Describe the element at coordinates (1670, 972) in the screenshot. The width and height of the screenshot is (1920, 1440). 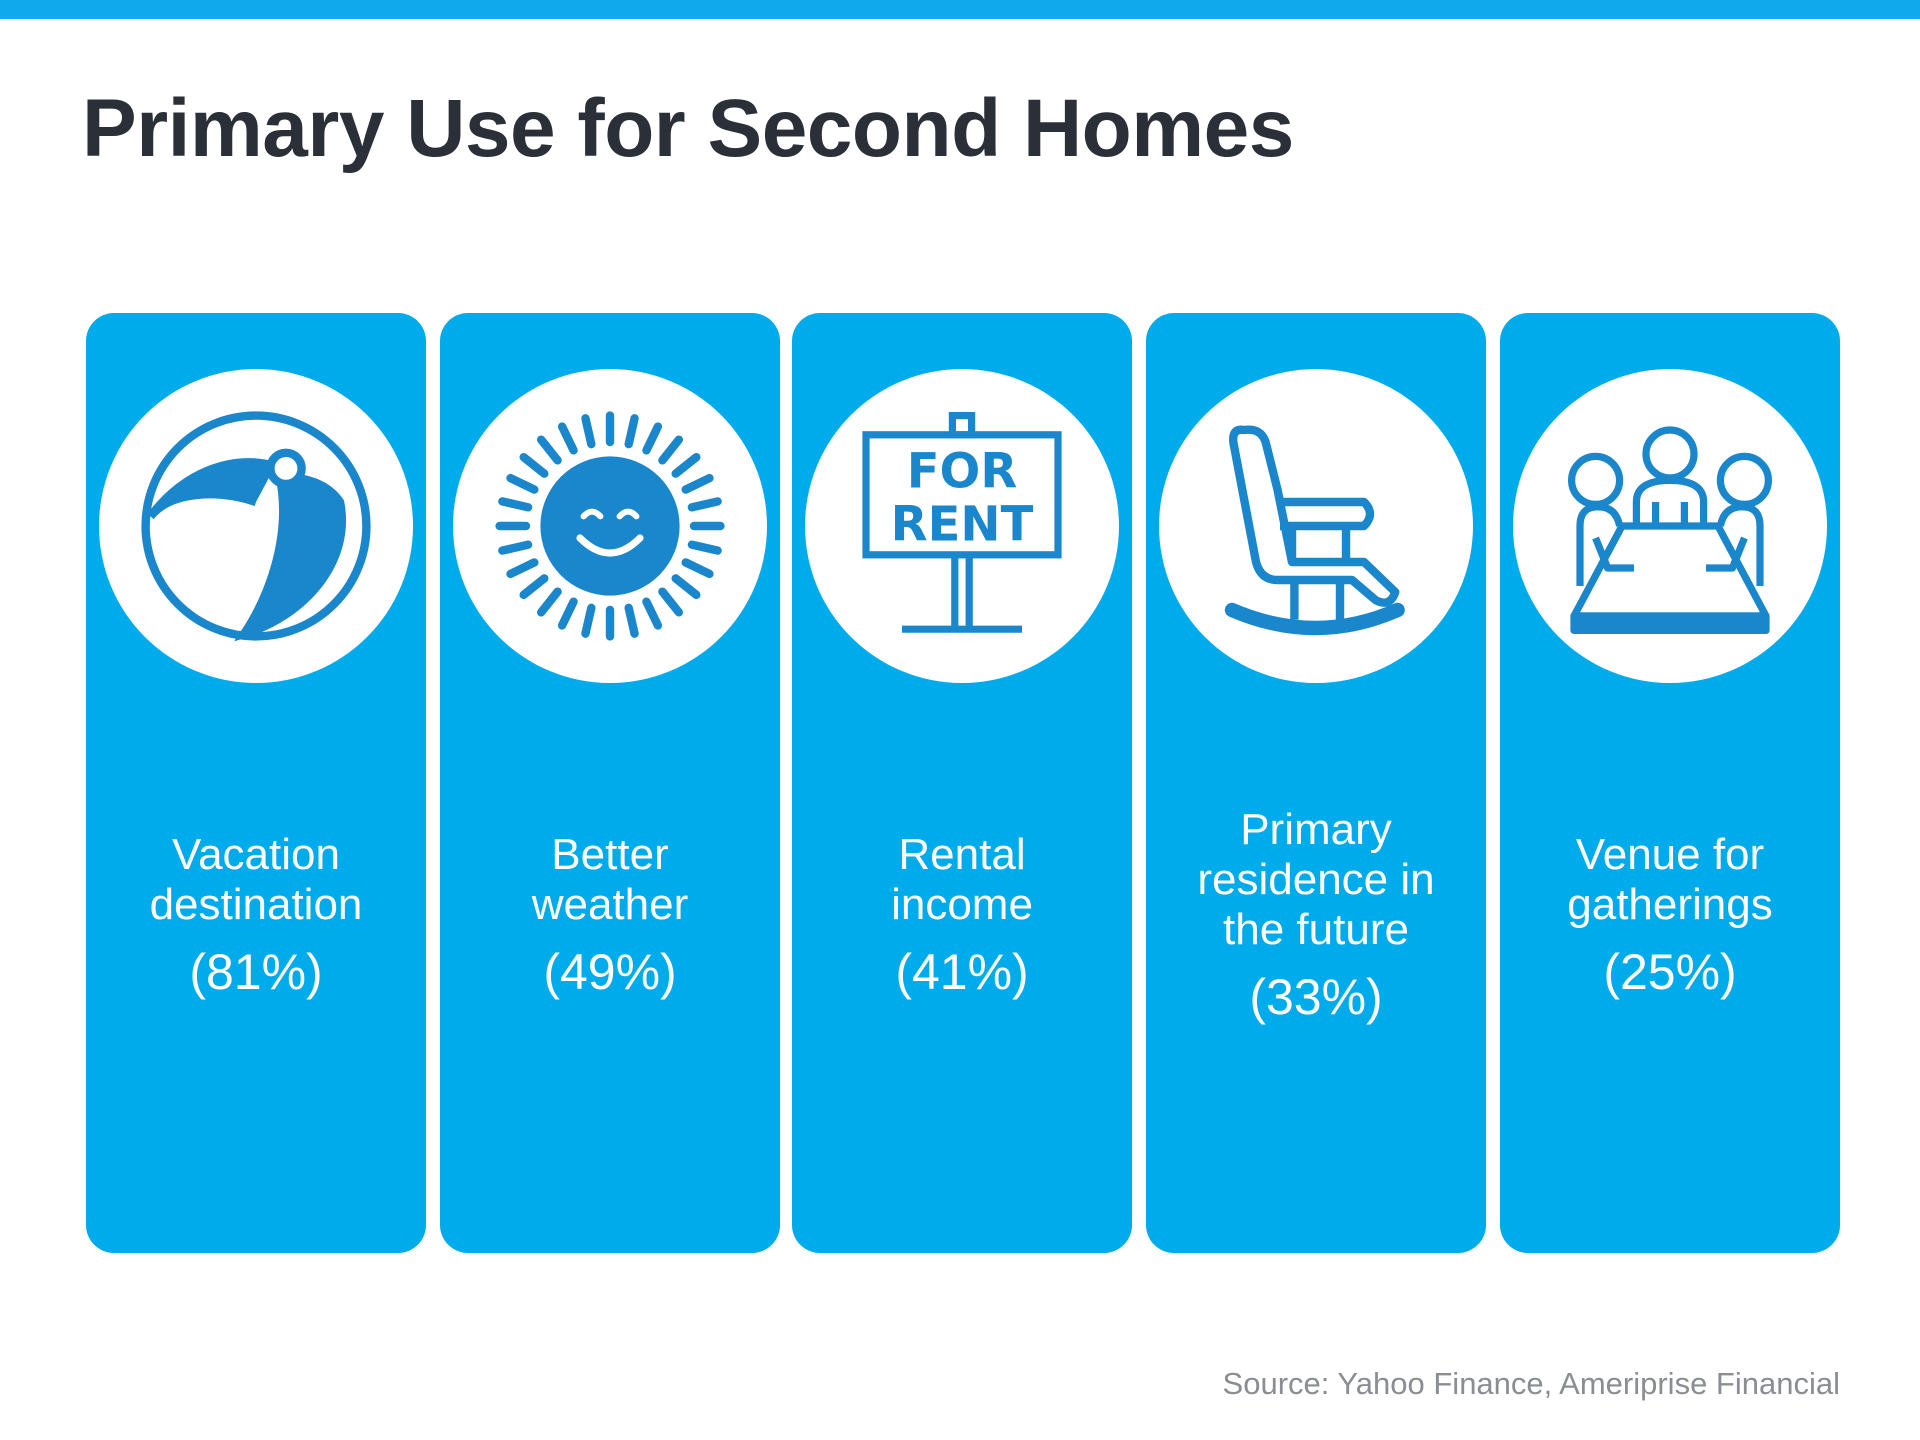
I see `card-percent: (25%)` at that location.